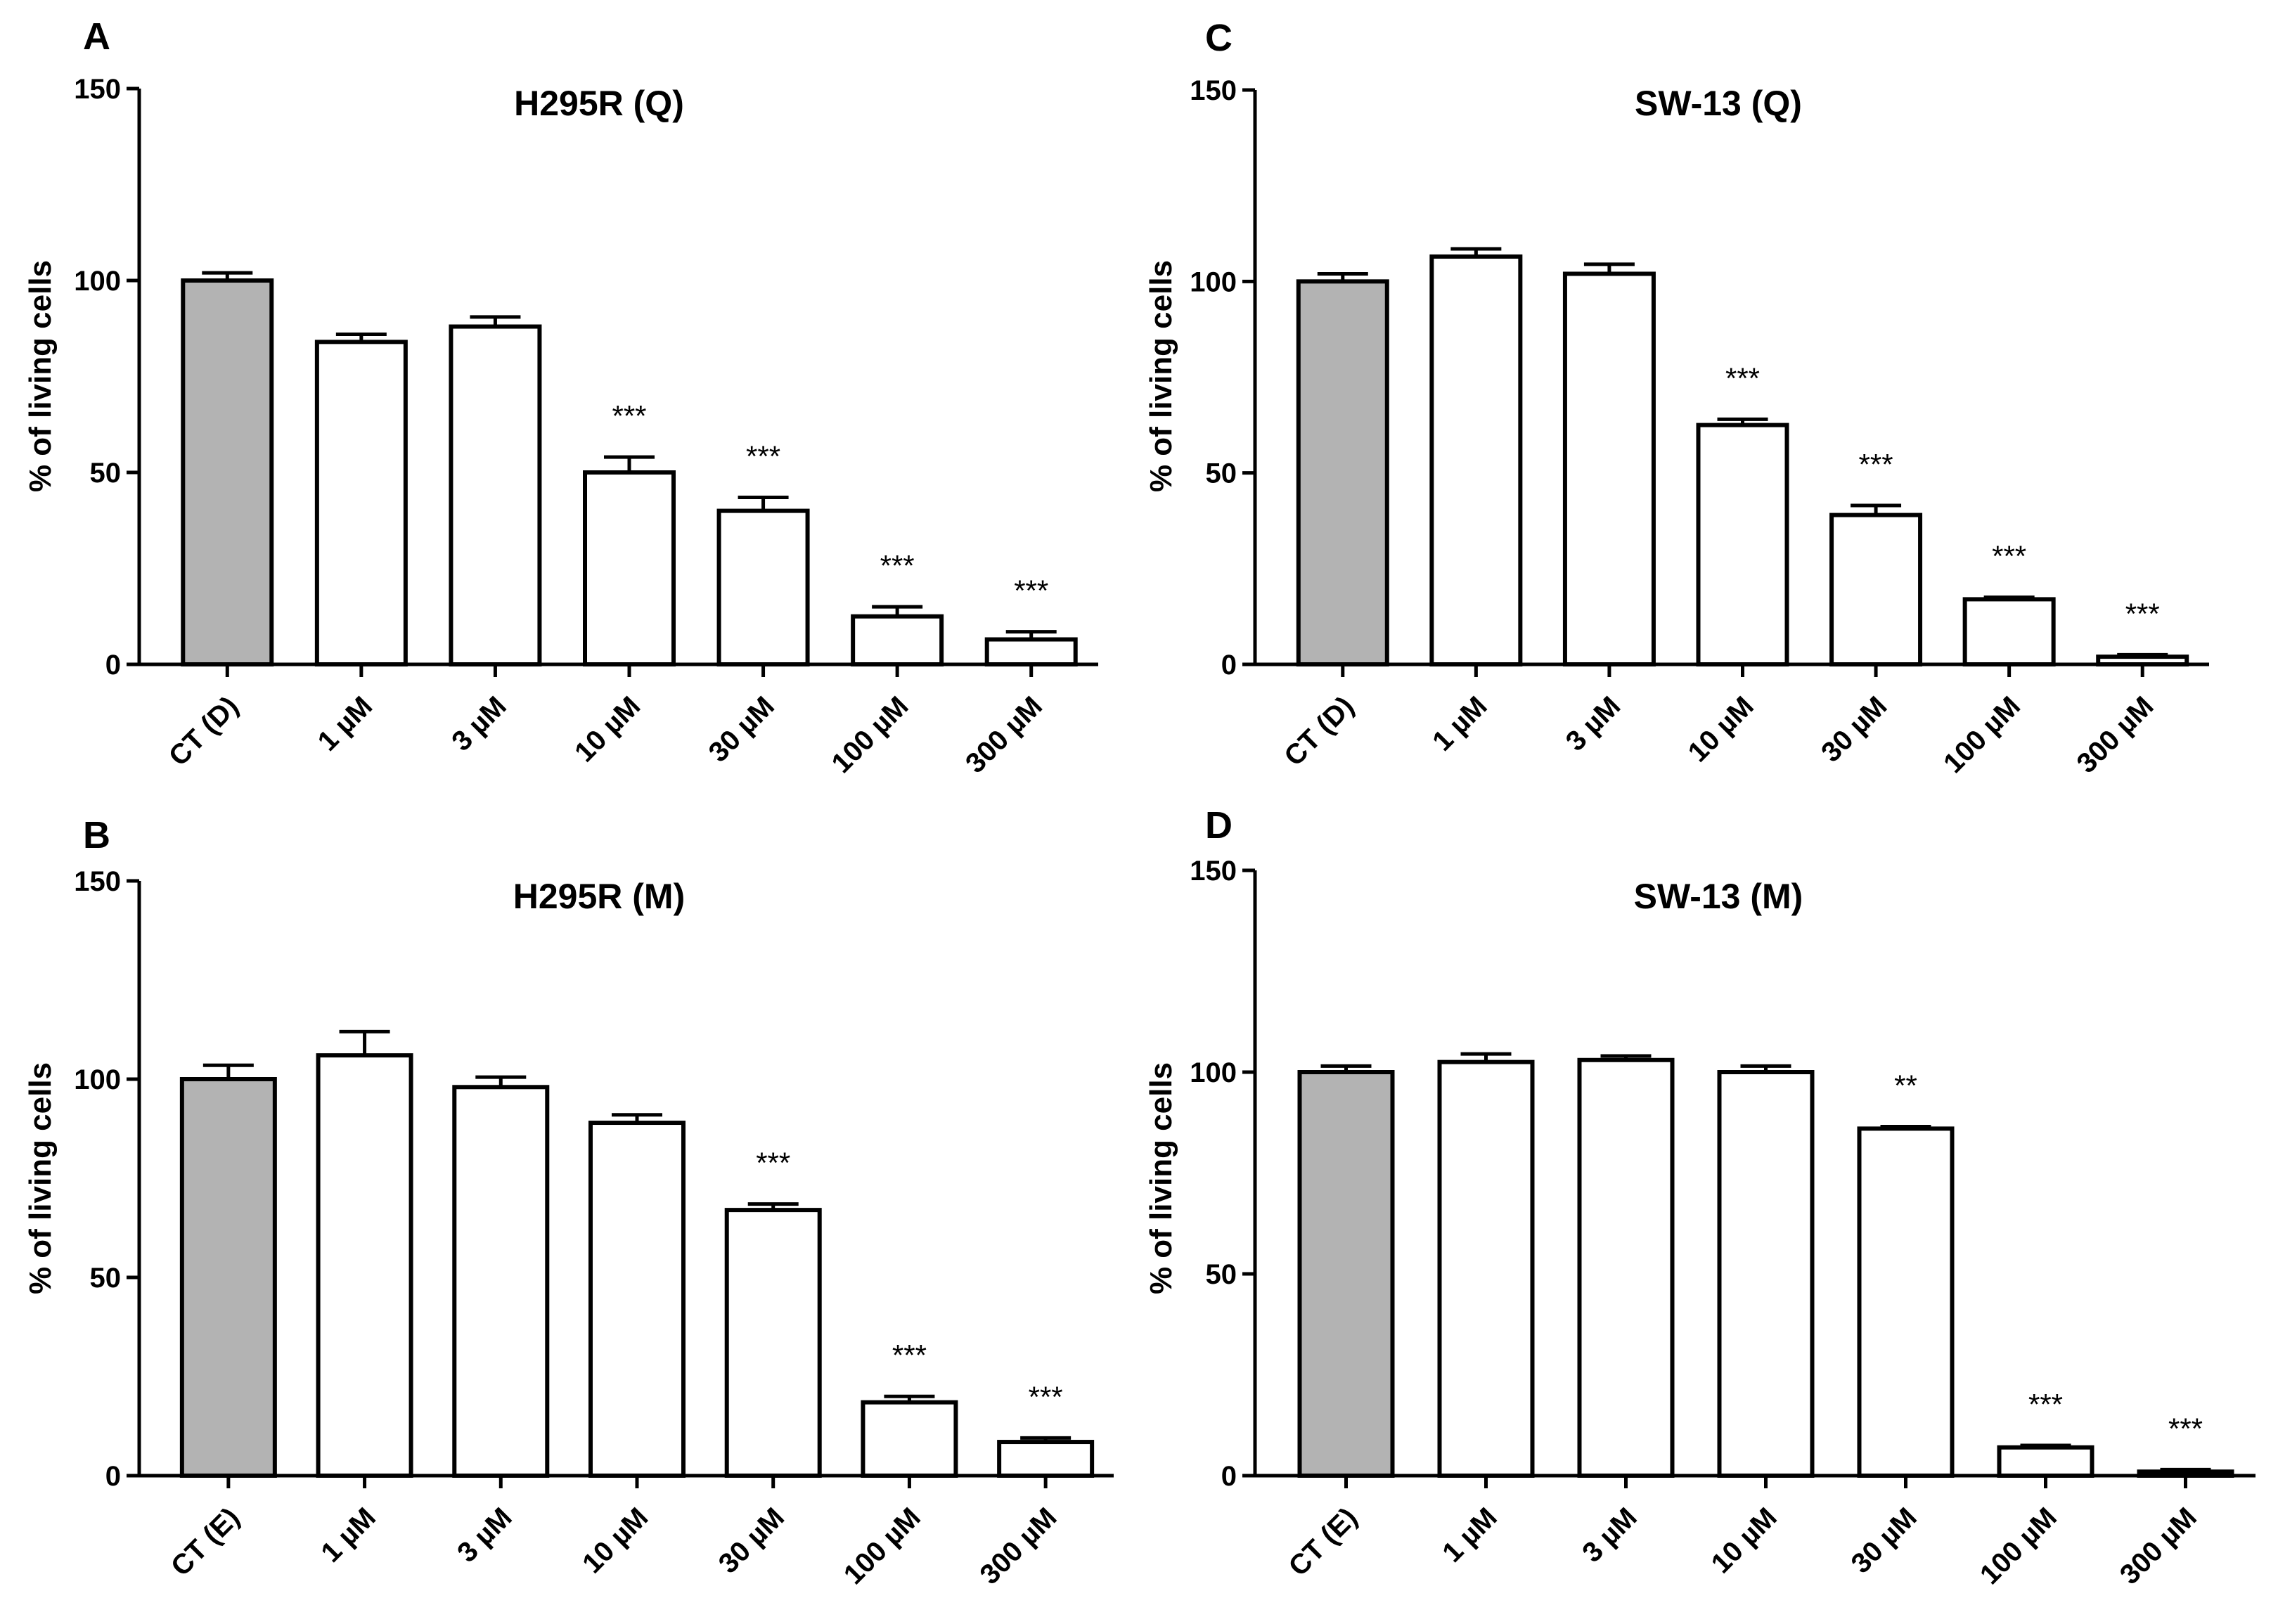 The width and height of the screenshot is (2278, 1624). Describe the element at coordinates (2018, 1546) in the screenshot. I see `panel-d-x-tick-label: 100 µM` at that location.